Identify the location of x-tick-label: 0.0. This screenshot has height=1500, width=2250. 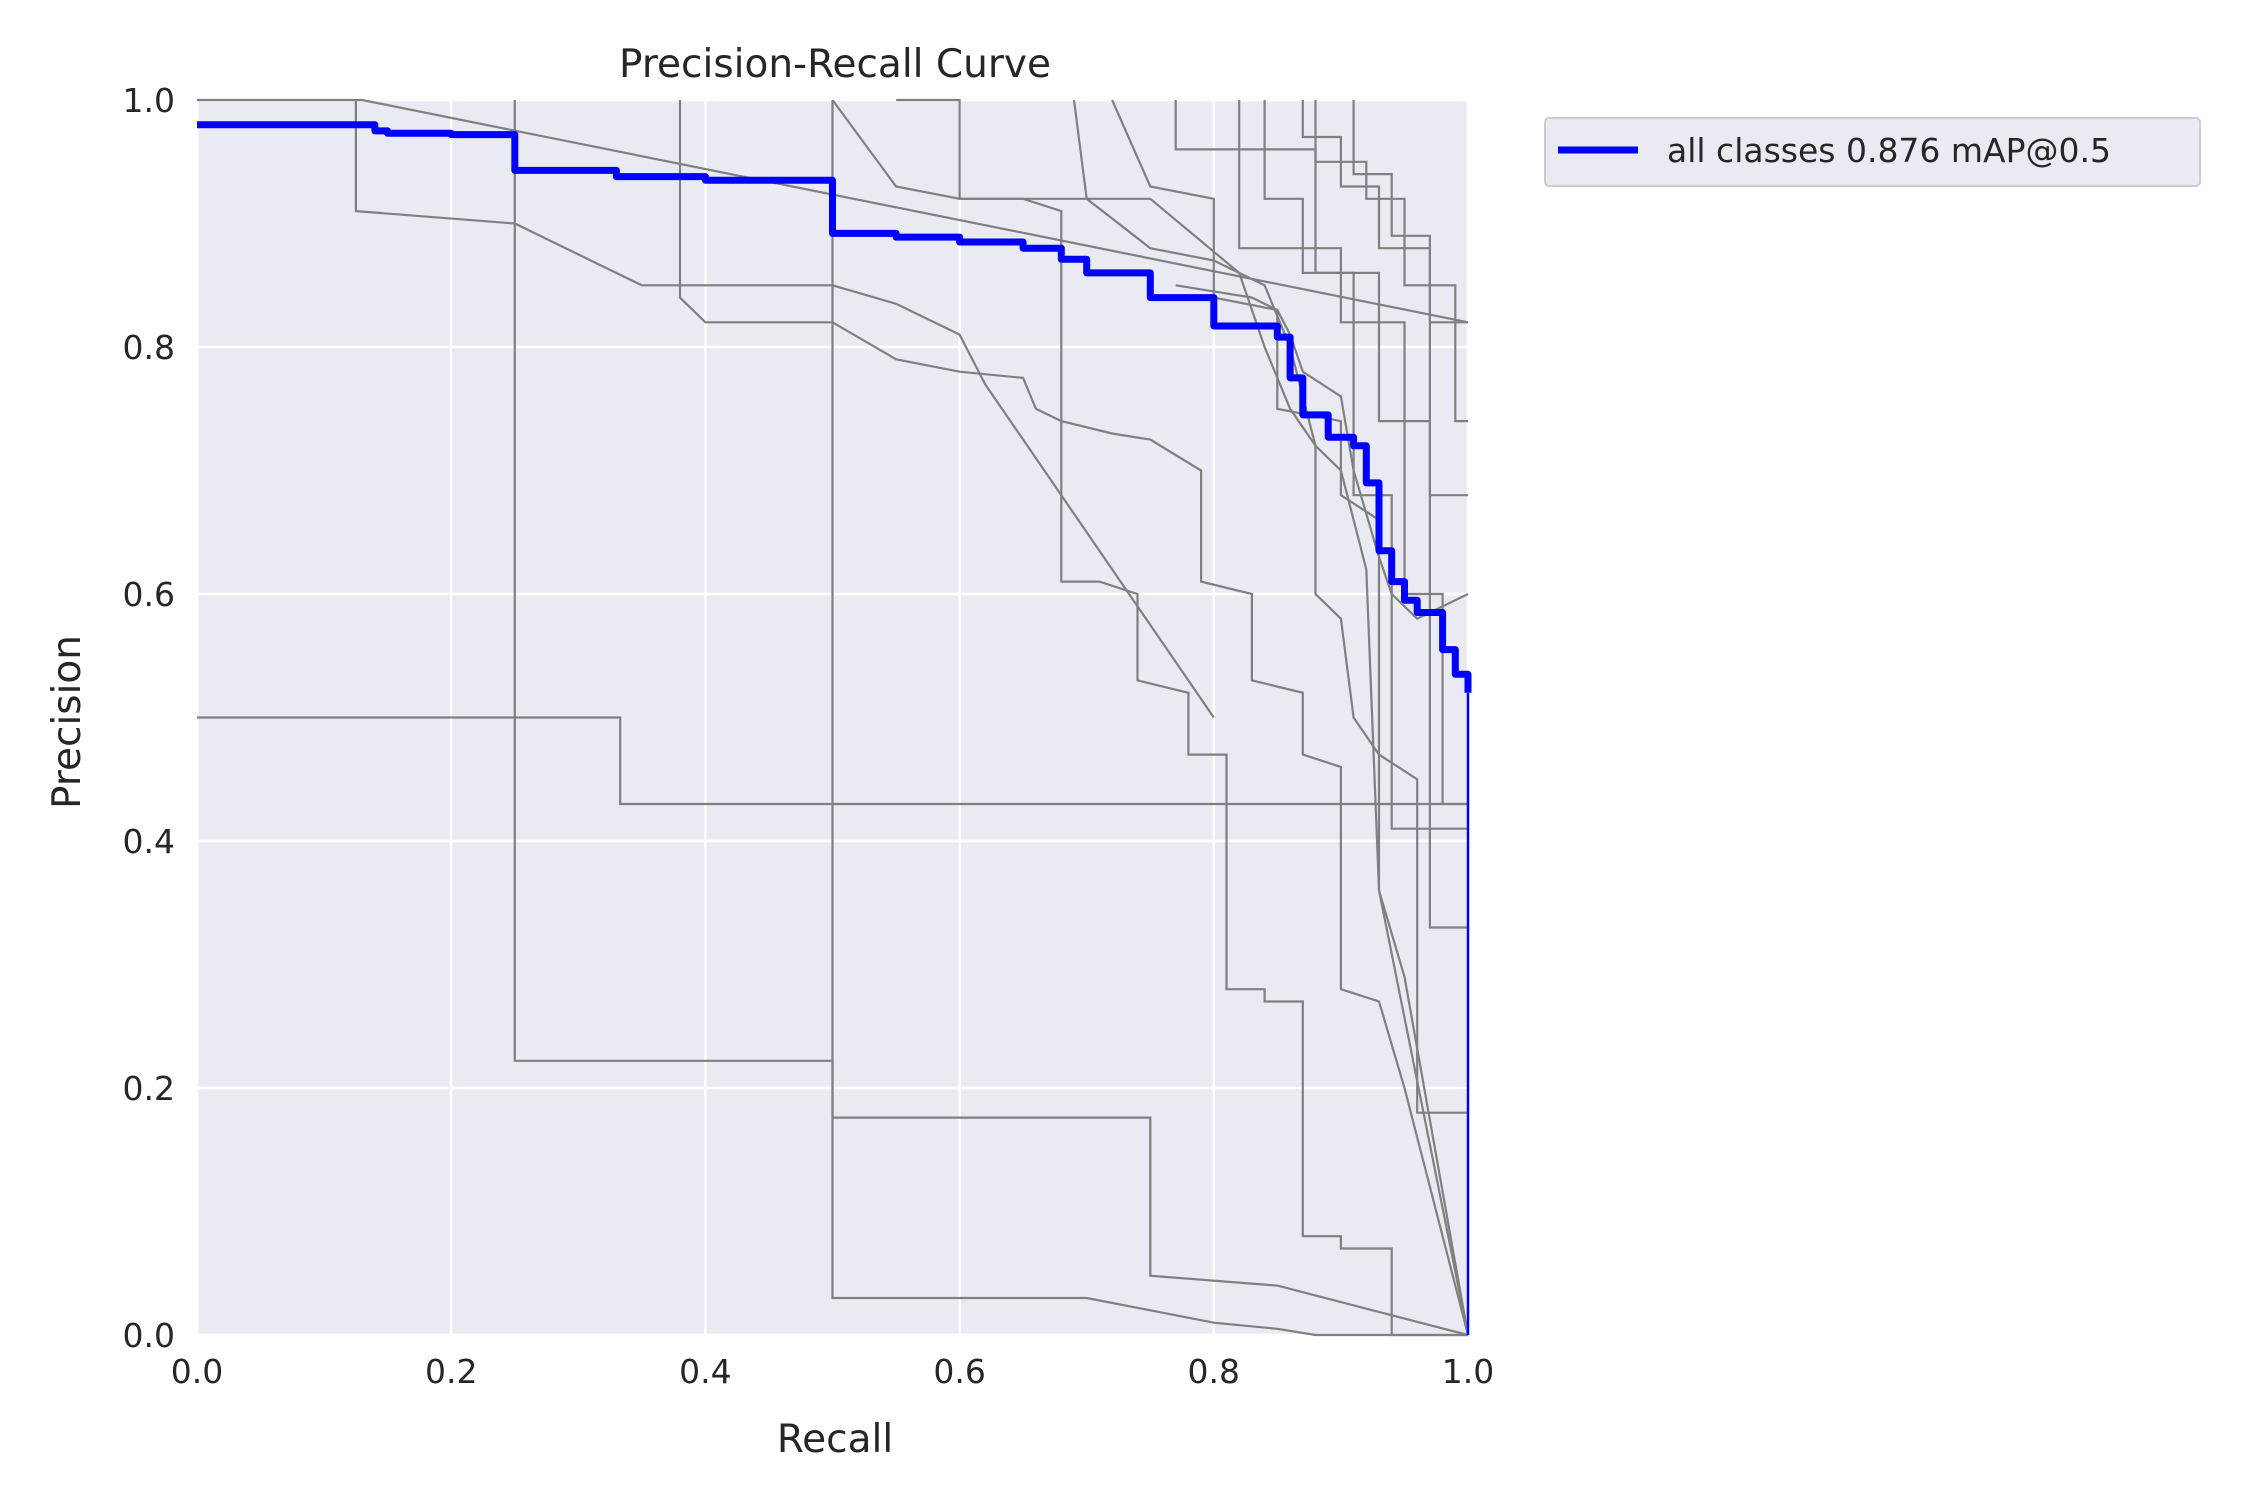
(197, 1371).